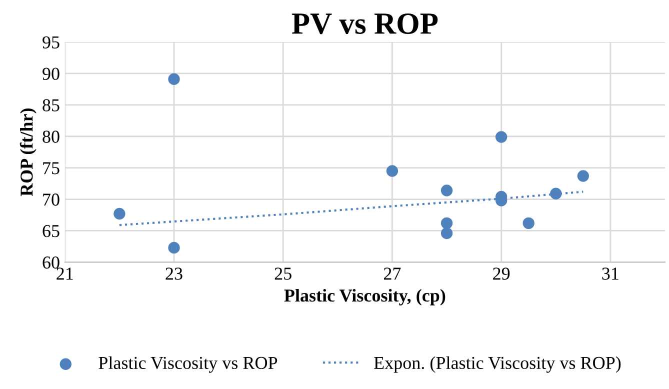 Image resolution: width=669 pixels, height=389 pixels. I want to click on legend-label: Plastic Viscosity vs ROP, so click(188, 364).